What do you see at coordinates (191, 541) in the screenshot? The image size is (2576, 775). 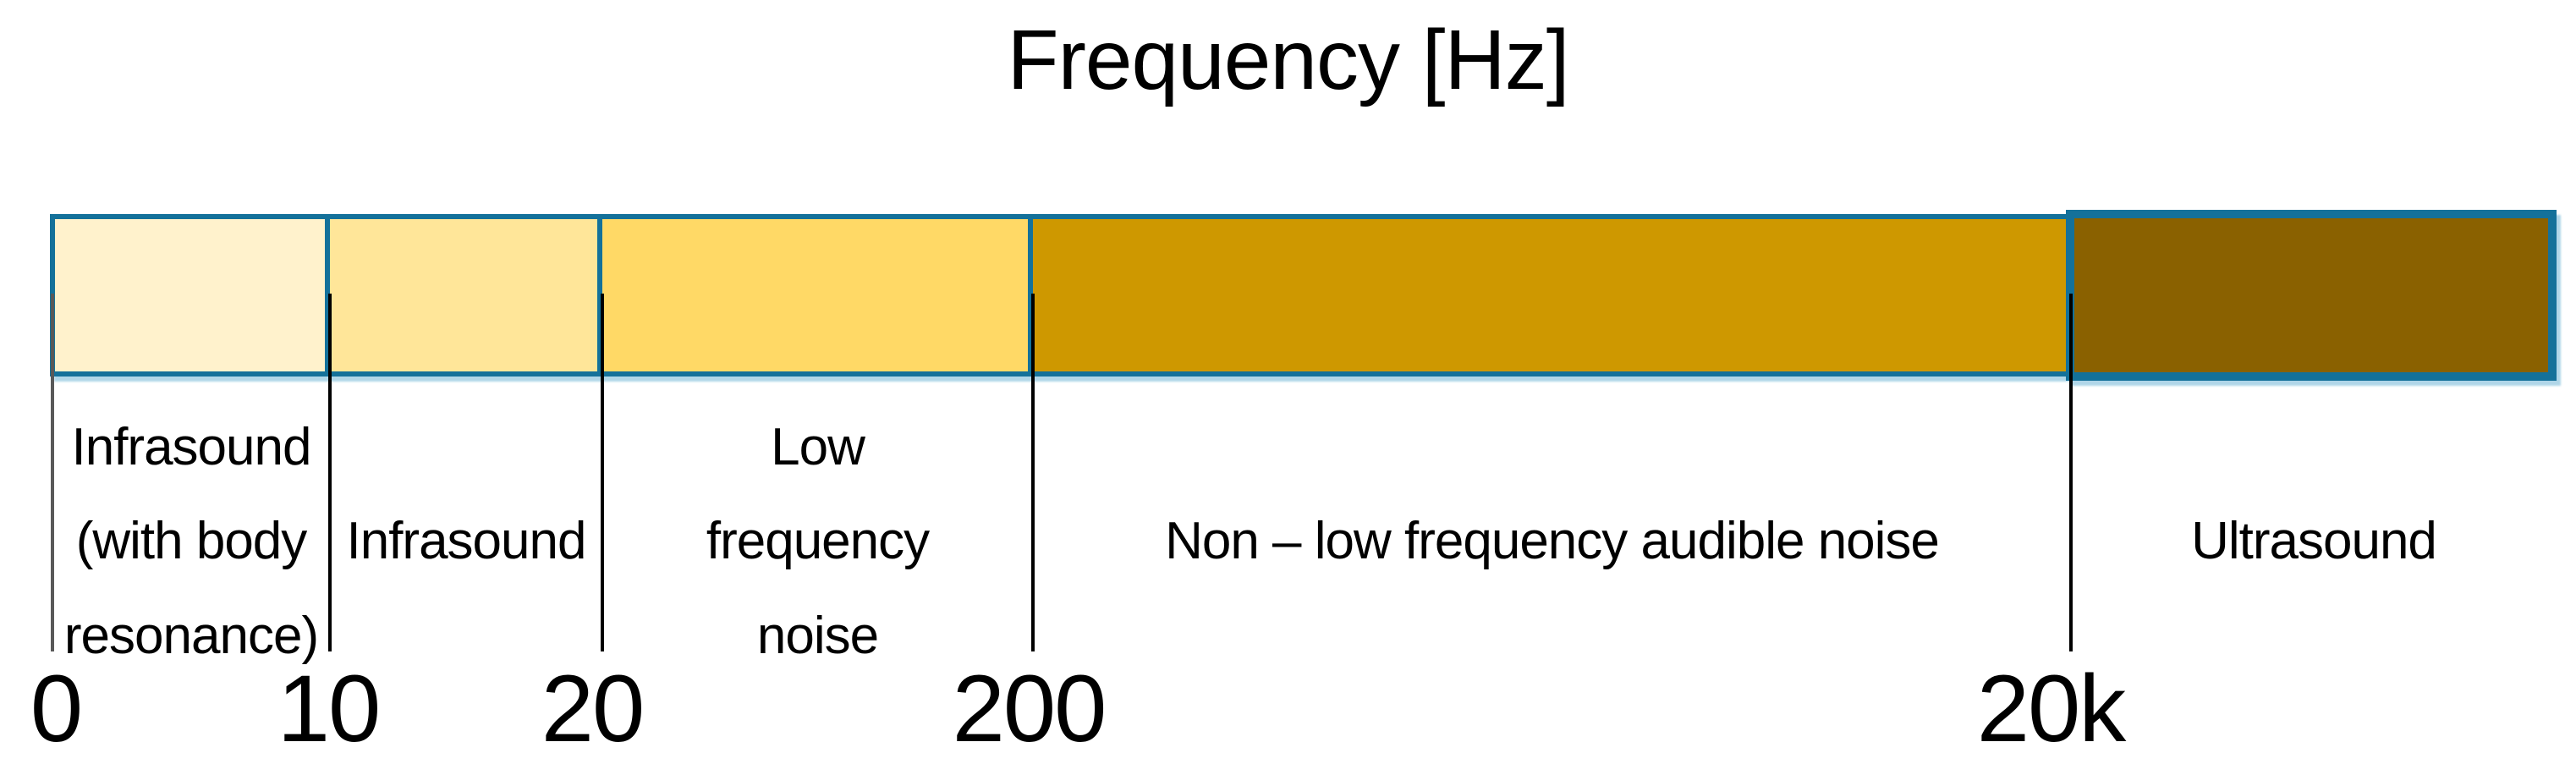 I see `segment-label-infrasound-body-resonance: Infrasound (with body resonance)` at bounding box center [191, 541].